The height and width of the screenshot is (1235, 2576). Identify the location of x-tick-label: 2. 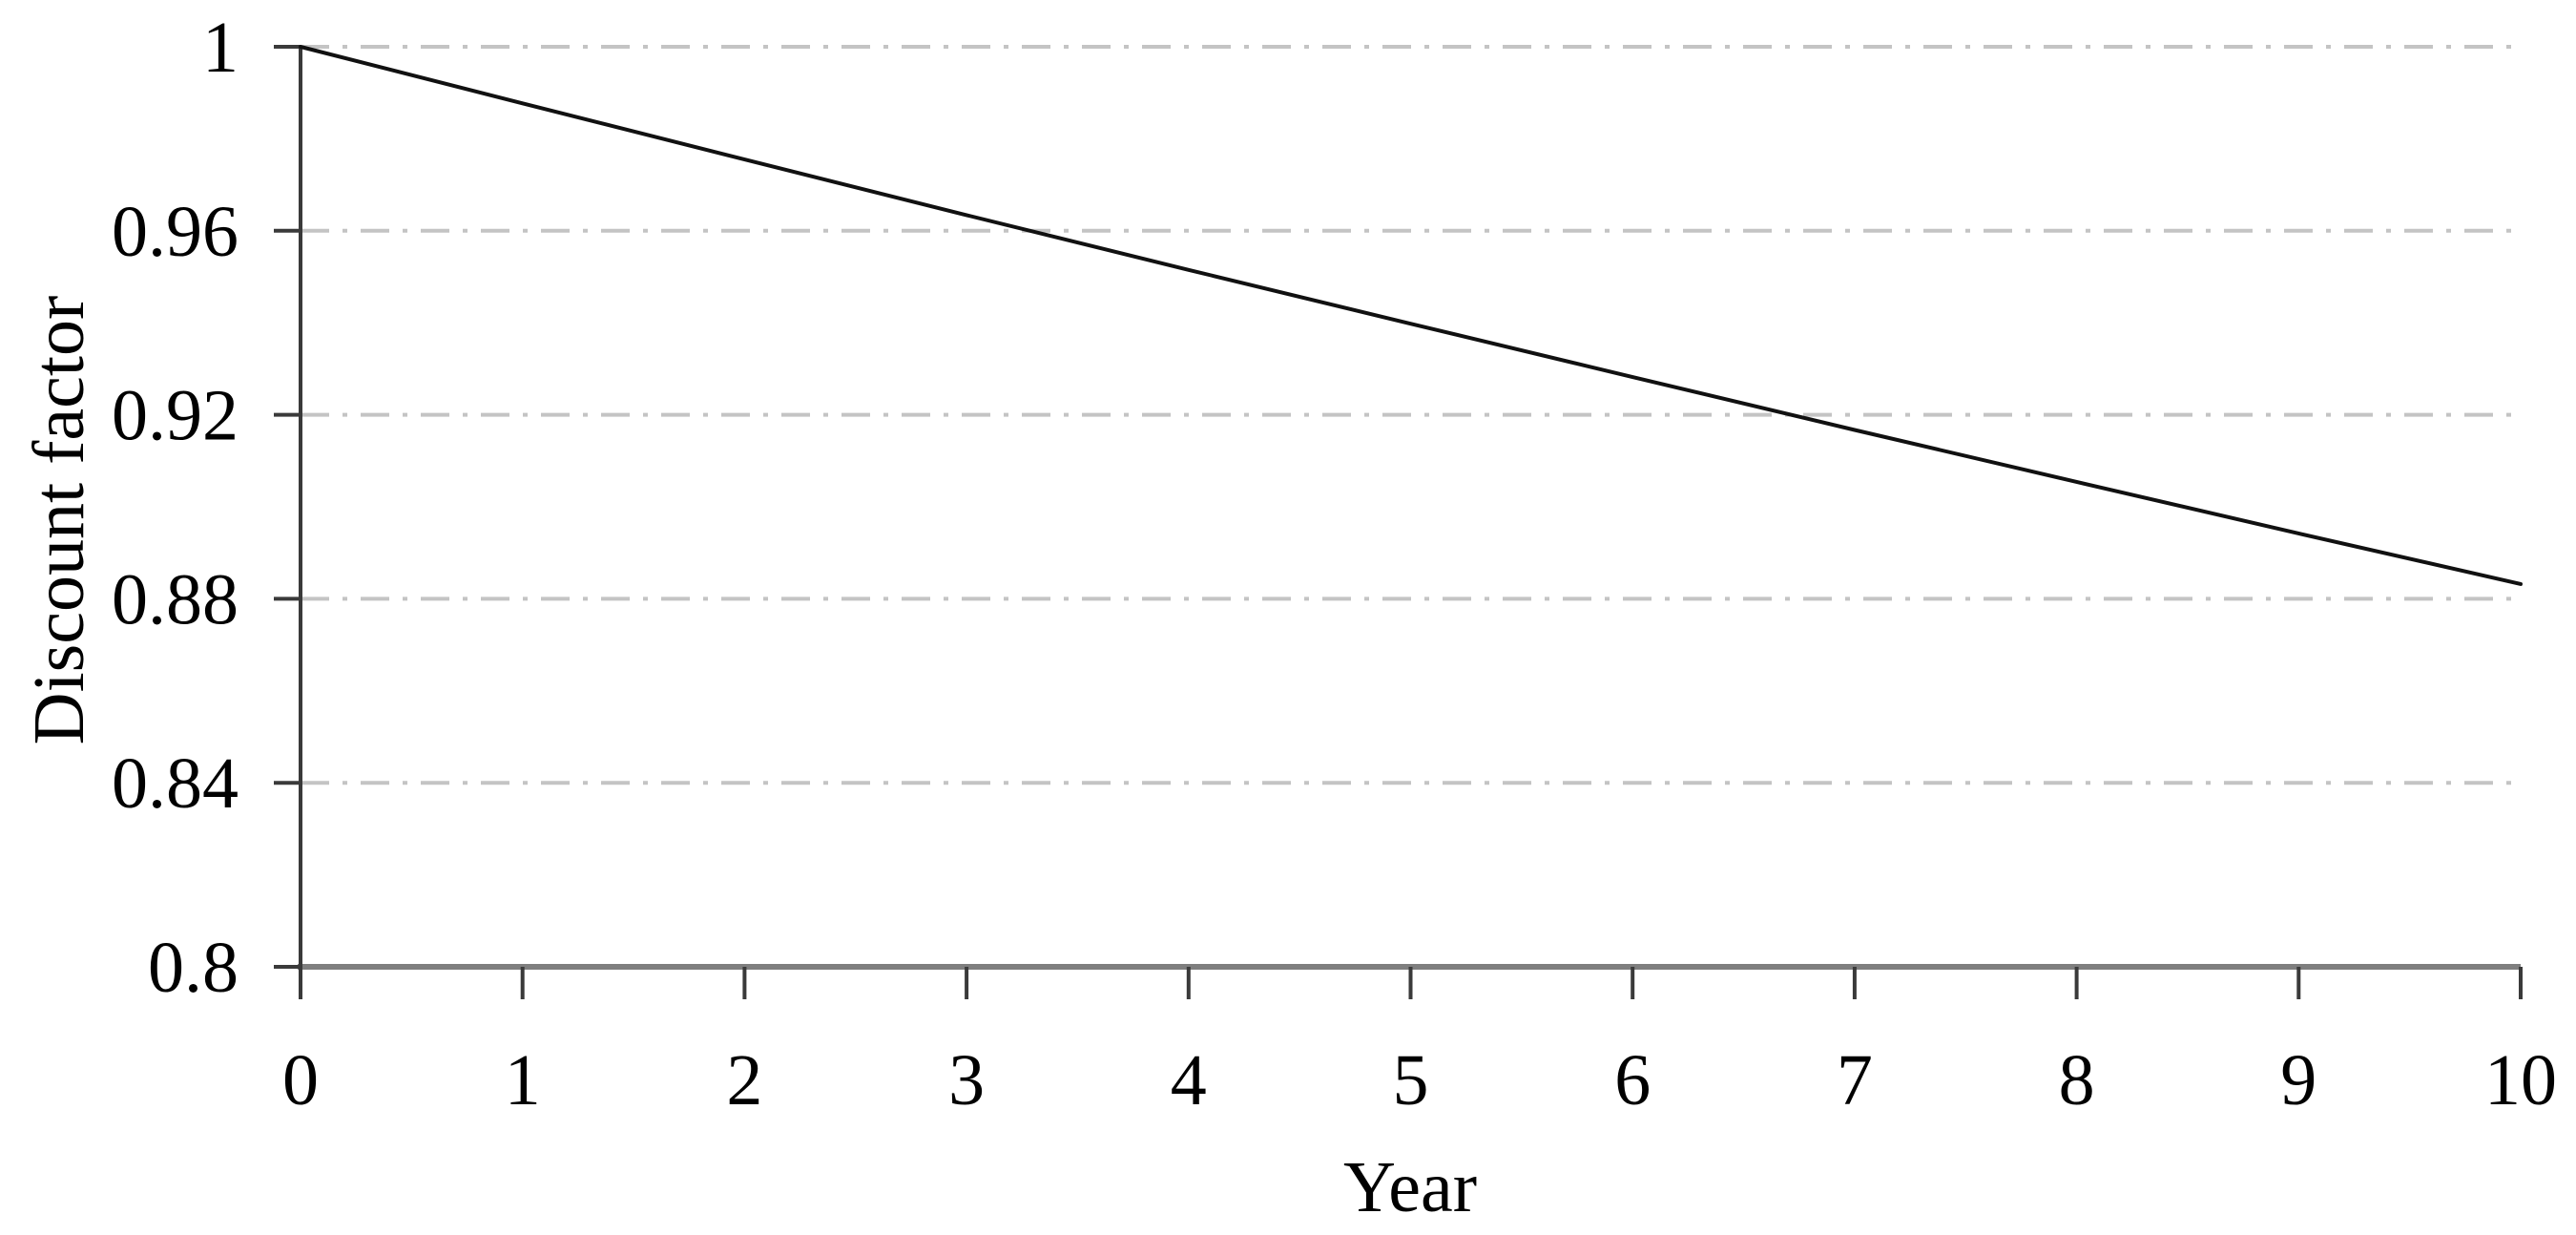
(744, 1080).